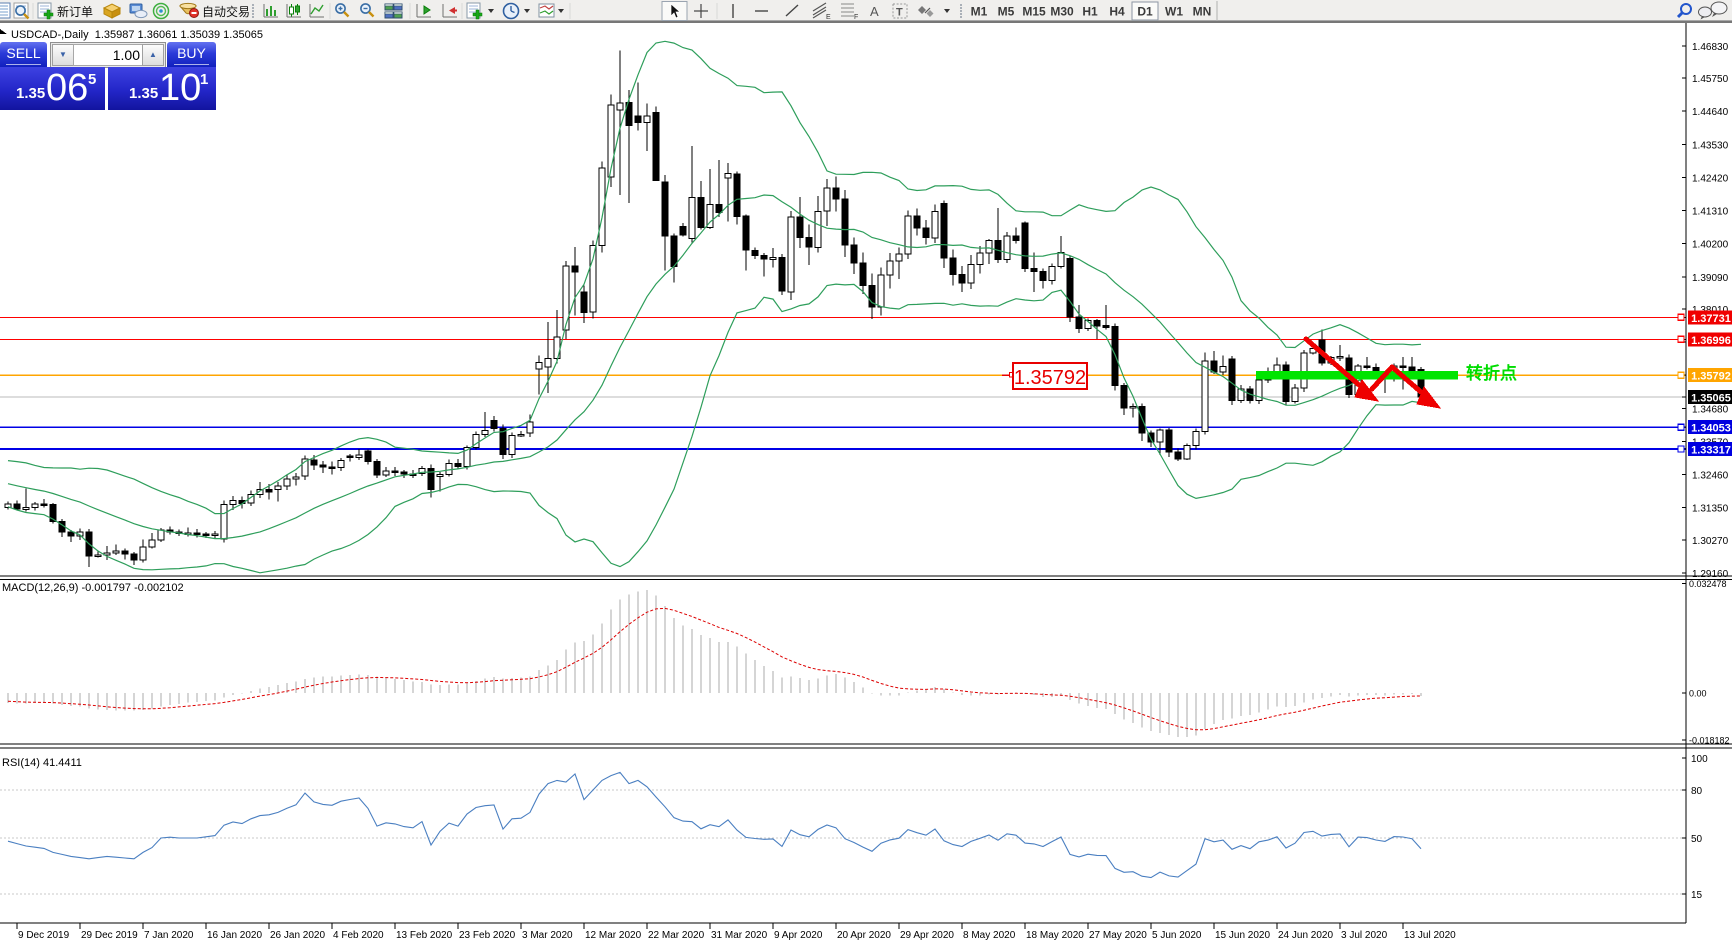 This screenshot has height=946, width=1732. I want to click on svg-text: 1.44640, so click(1710, 112).